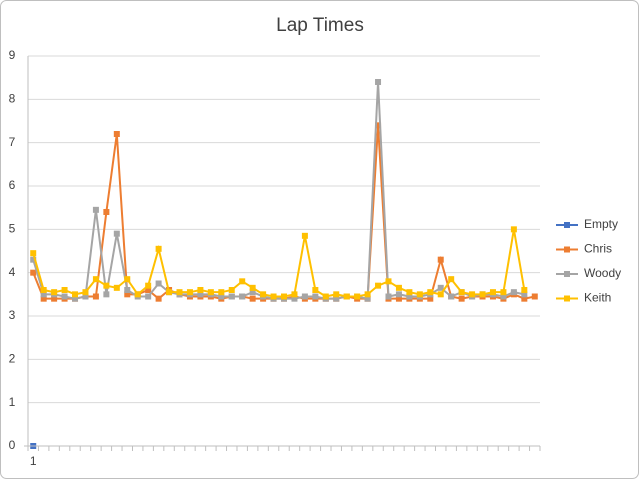 This screenshot has width=640, height=480. I want to click on chart-title: Lap Times, so click(320, 25).